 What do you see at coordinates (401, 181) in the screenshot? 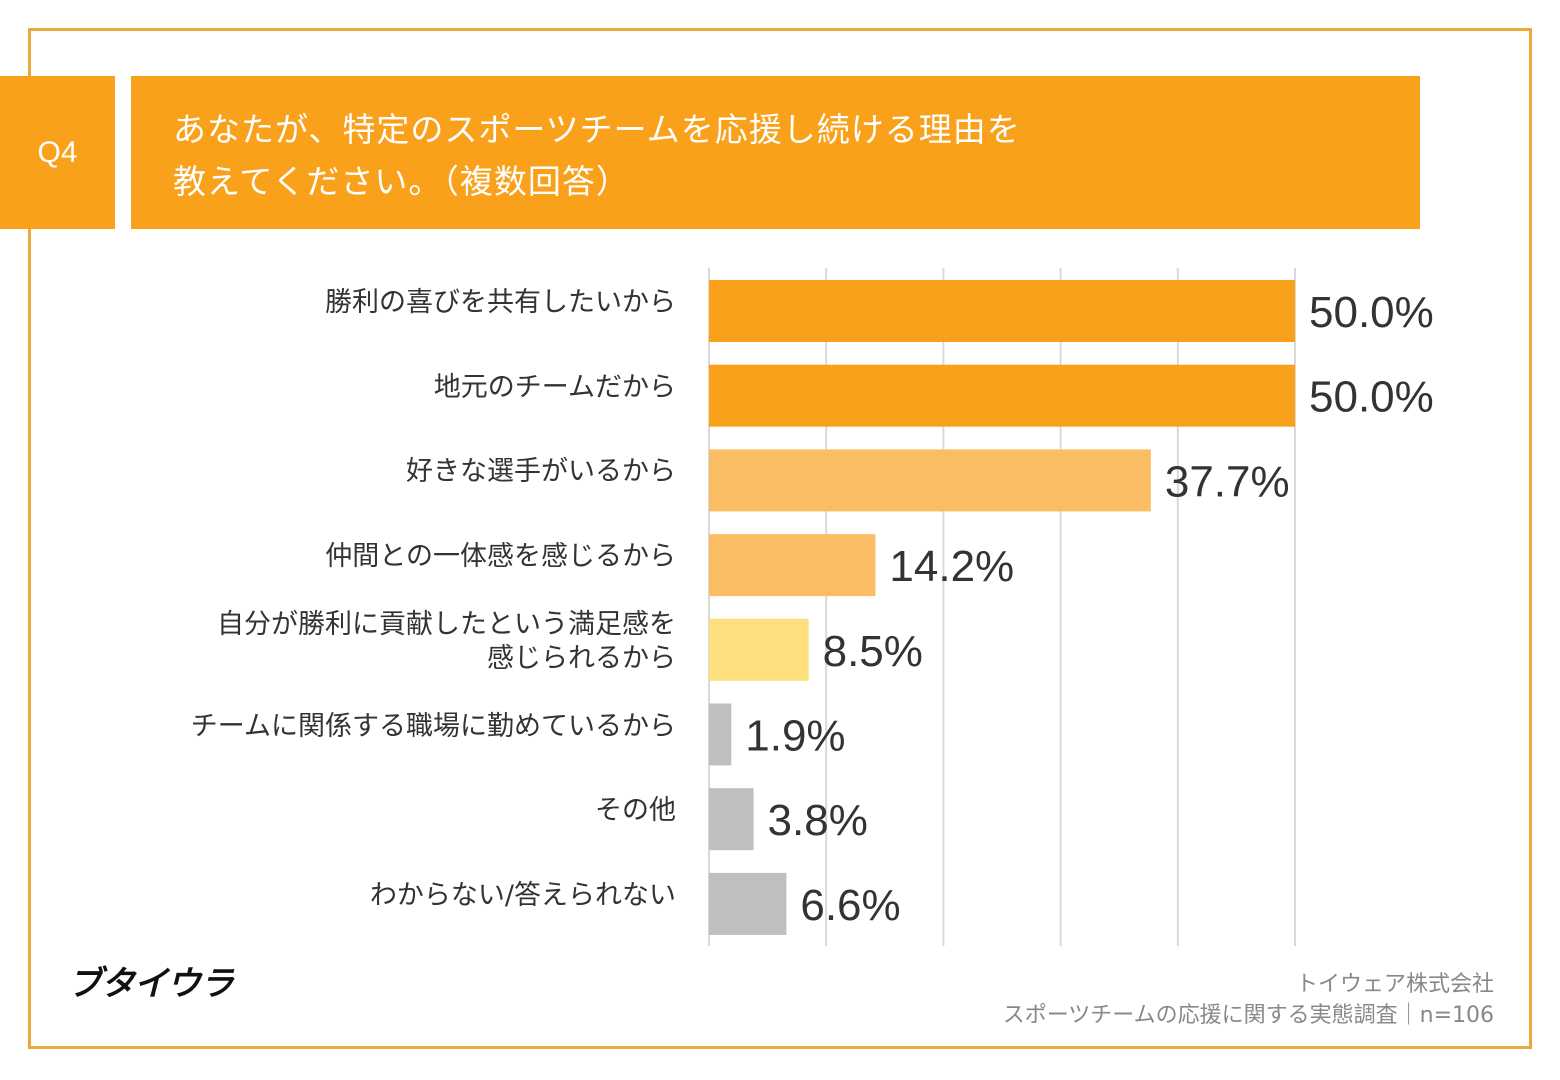
I see `question-title-line2: 教えてください。（複数回答）` at bounding box center [401, 181].